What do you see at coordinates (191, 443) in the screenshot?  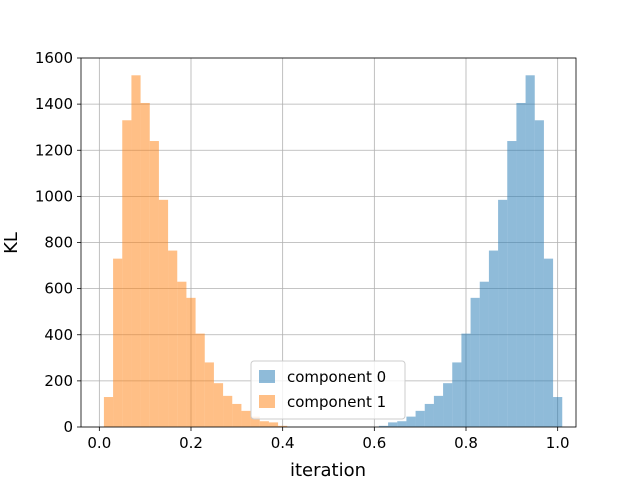 I see `x-tick-label: 0.2` at bounding box center [191, 443].